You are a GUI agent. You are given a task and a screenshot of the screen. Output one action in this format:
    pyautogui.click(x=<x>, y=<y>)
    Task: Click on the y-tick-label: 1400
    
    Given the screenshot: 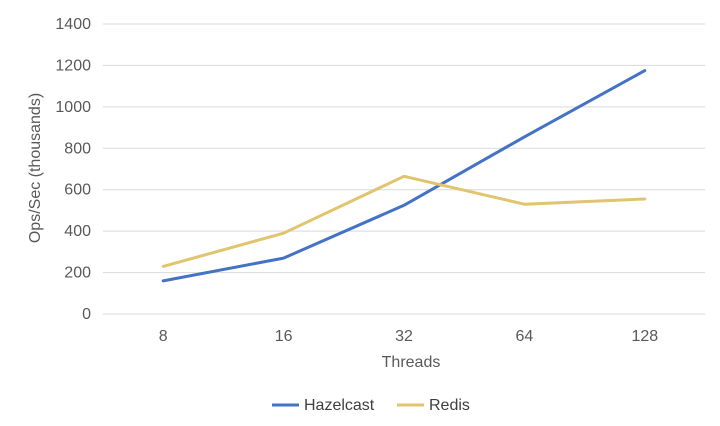 What is the action you would take?
    pyautogui.click(x=73, y=24)
    